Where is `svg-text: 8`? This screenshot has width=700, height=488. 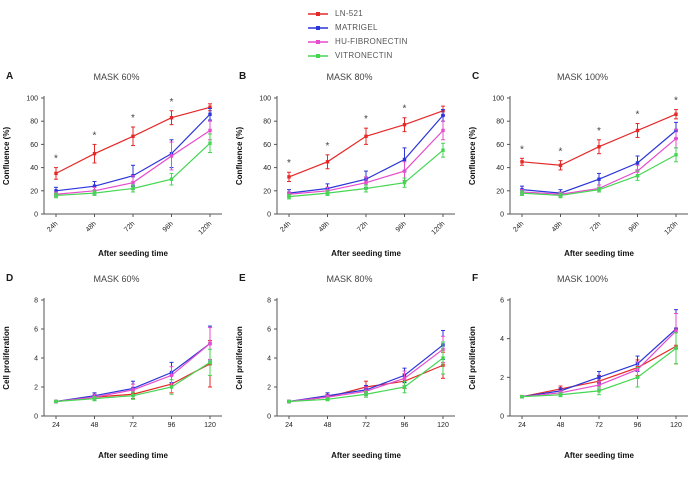
svg-text: 8 is located at coordinates (269, 301).